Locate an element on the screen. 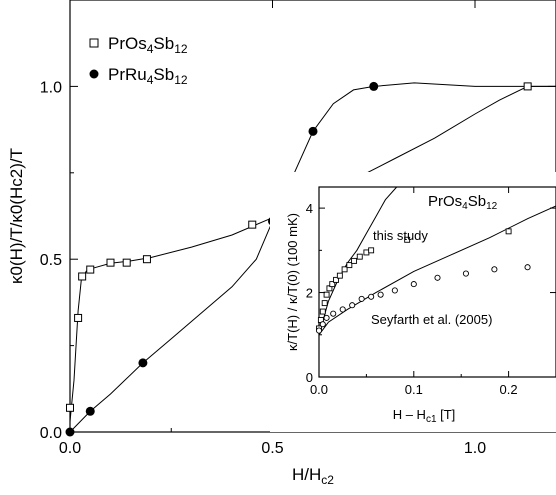  main-x-axis-title-main: H/H is located at coordinates (306, 474).